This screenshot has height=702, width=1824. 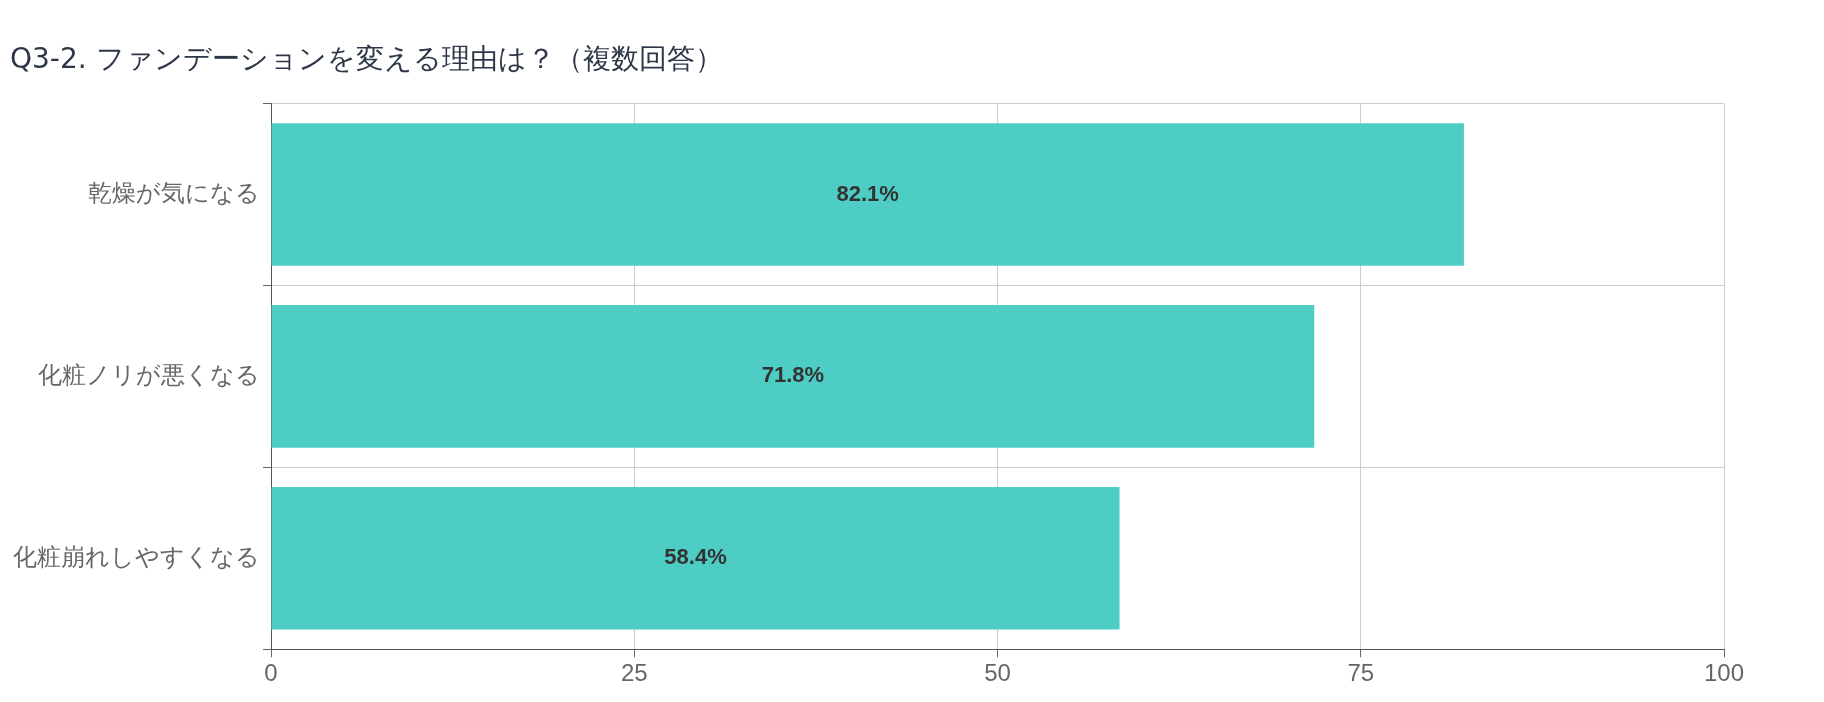 I want to click on data-label: 71.8%, so click(x=793, y=375).